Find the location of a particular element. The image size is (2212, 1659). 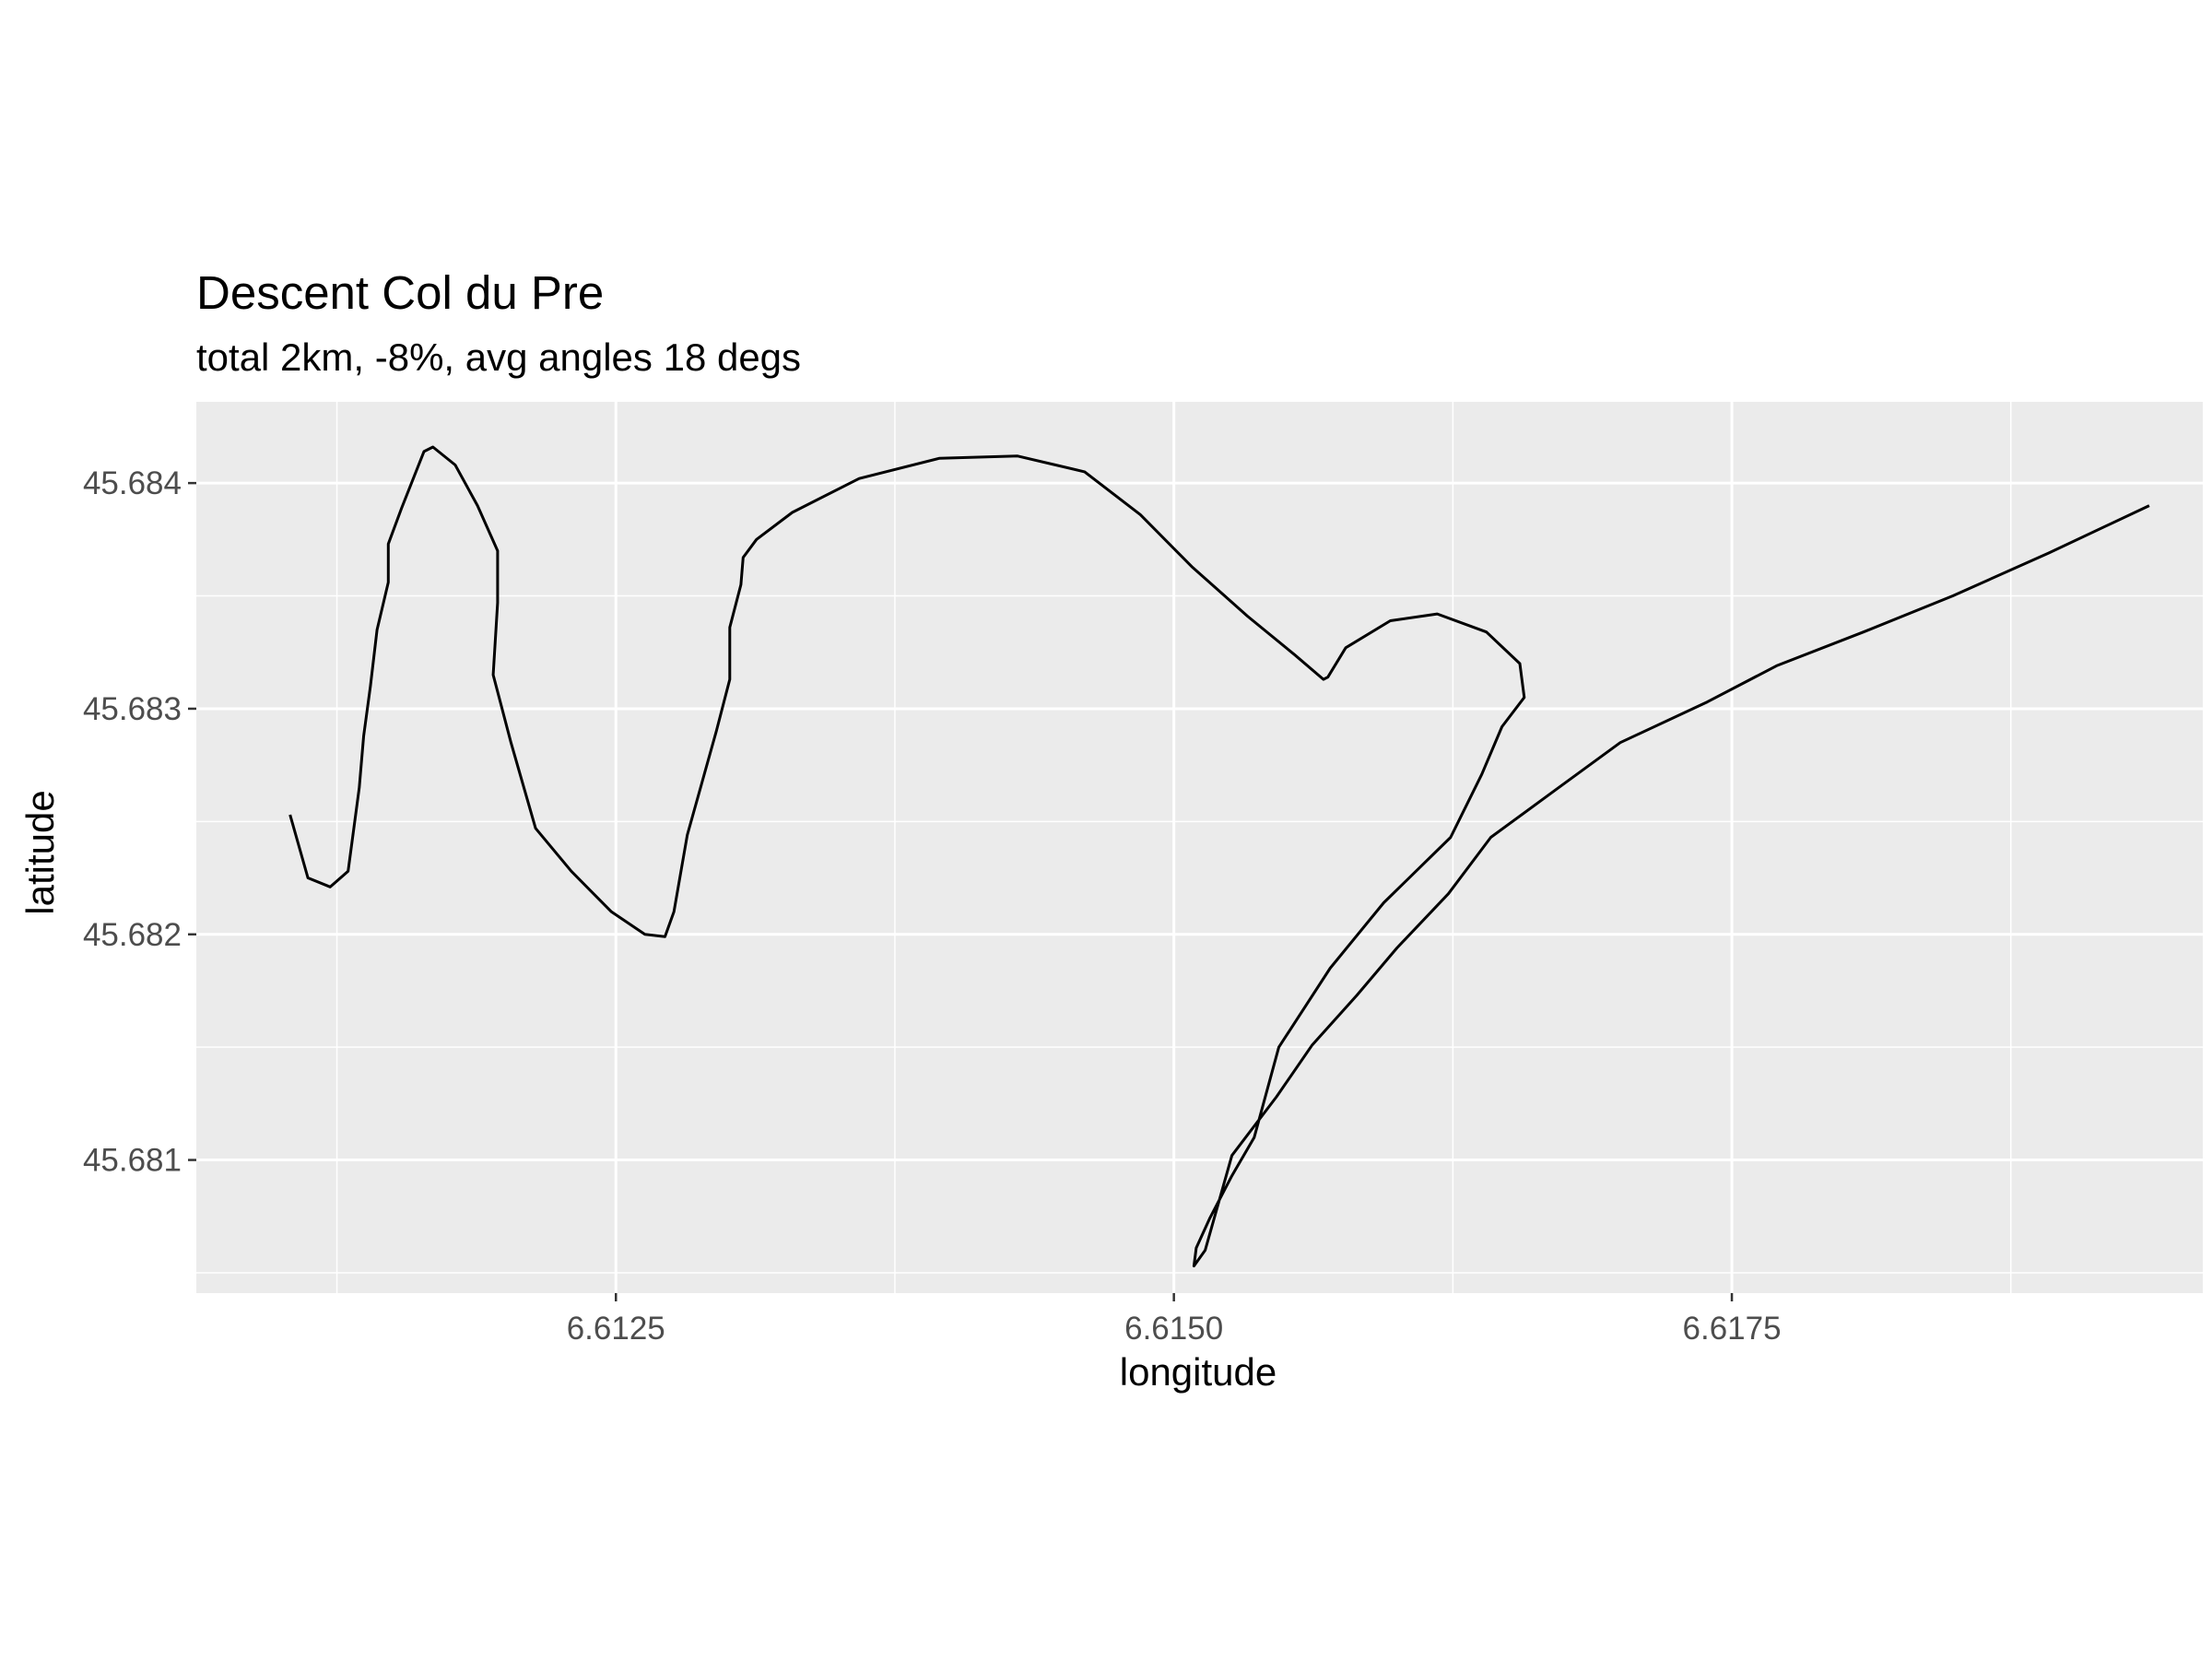

y-tick-label: 45.684 is located at coordinates (132, 483).